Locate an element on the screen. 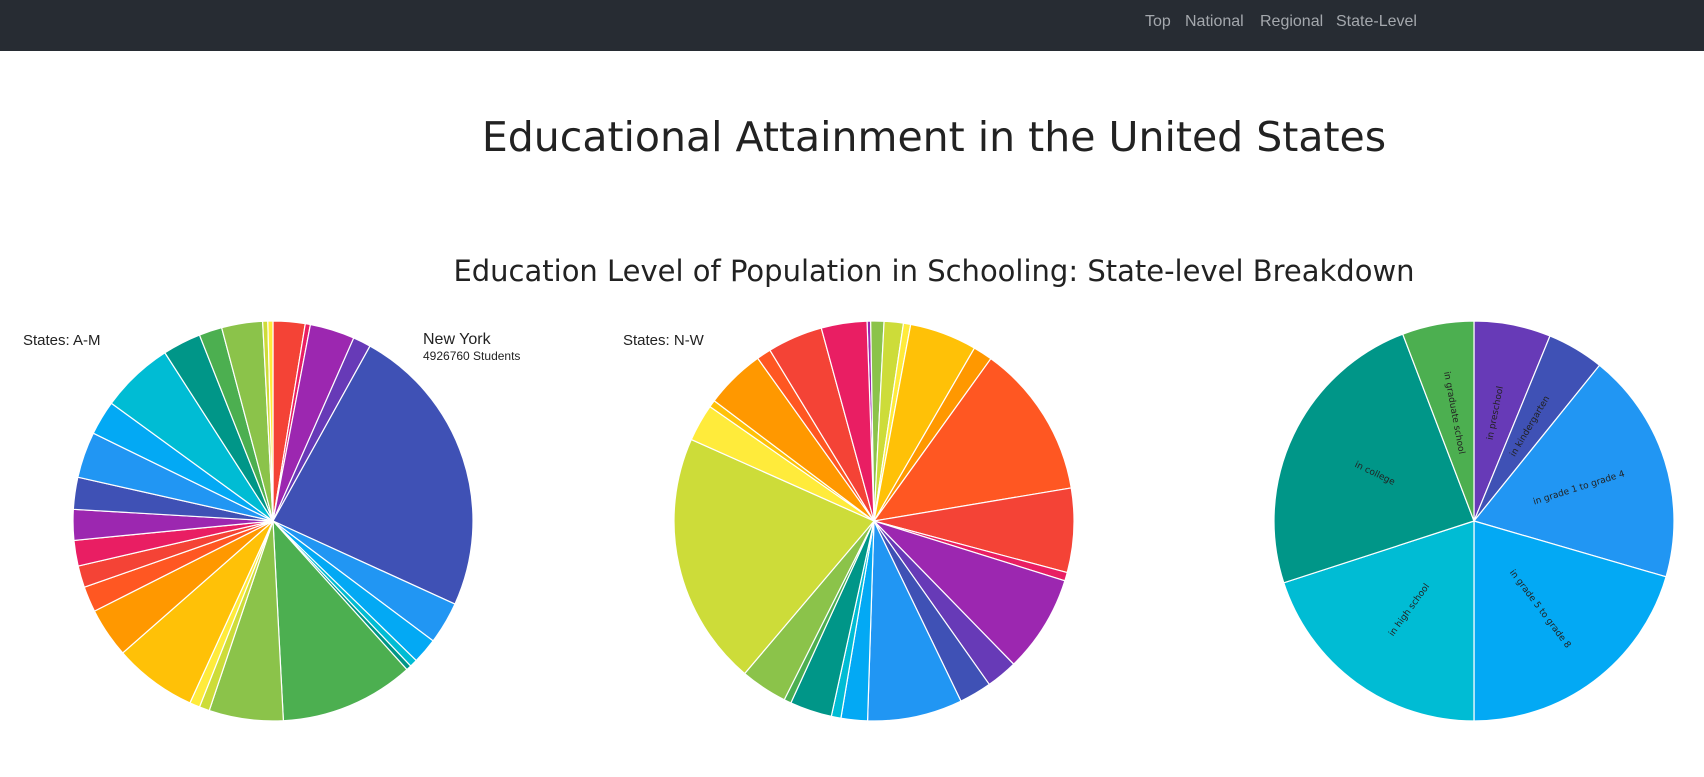  top-navbar: Top National Regional State-Level is located at coordinates (852, 25).